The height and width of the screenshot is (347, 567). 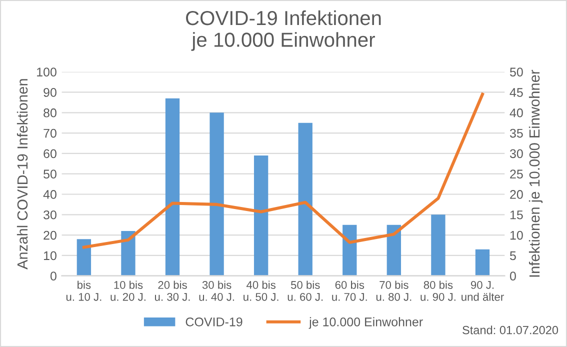 I want to click on legend-label: je 10.000 Einwohner, so click(x=365, y=323).